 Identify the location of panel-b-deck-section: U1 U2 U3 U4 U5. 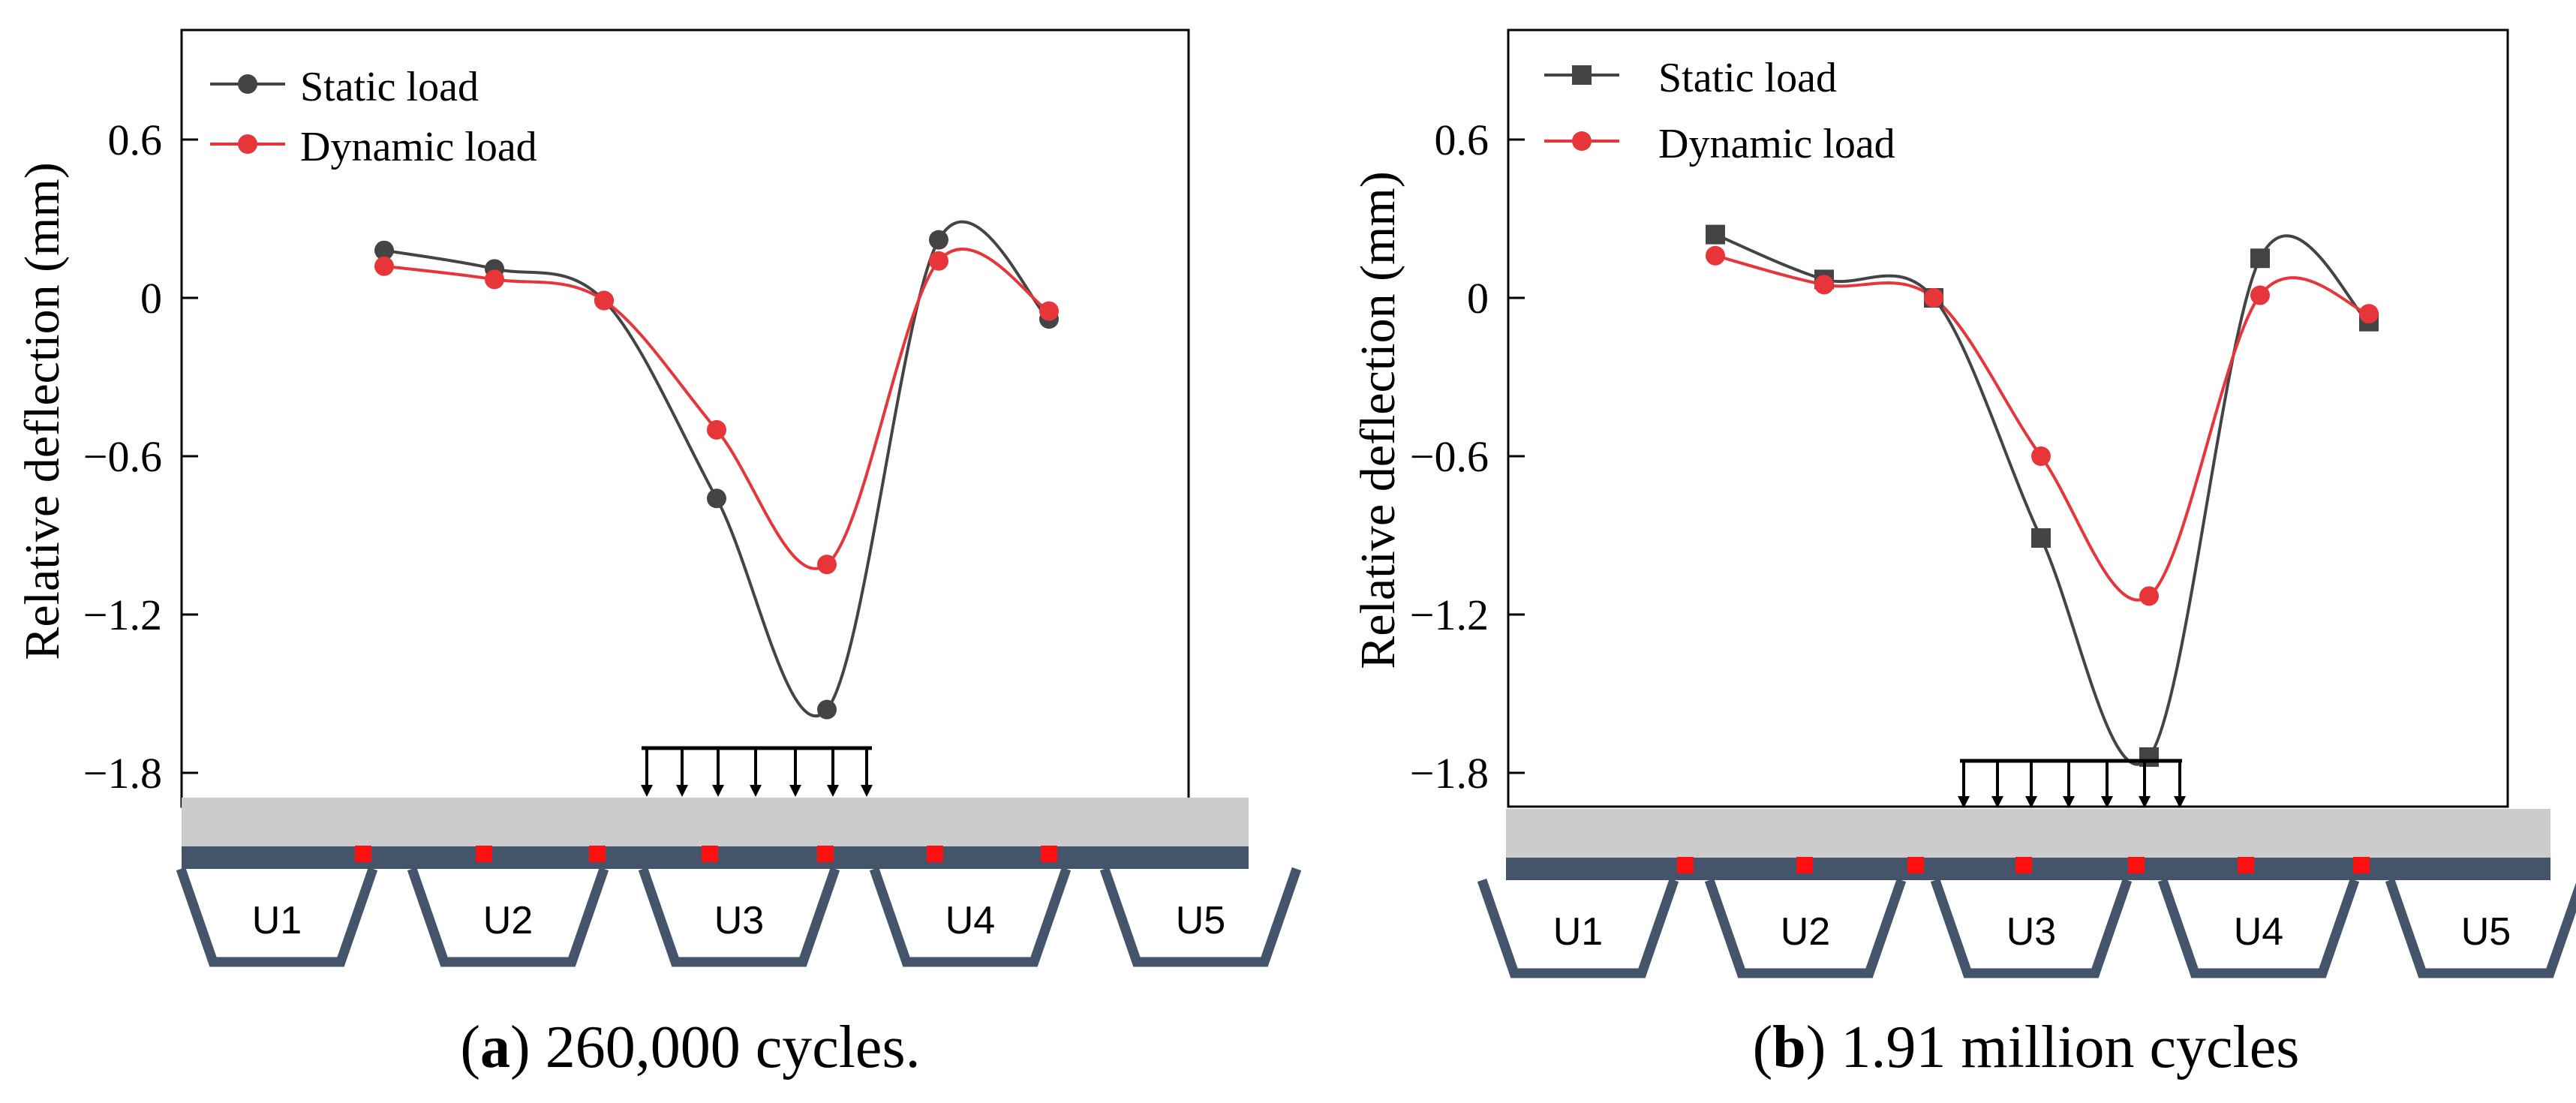
(2026, 893).